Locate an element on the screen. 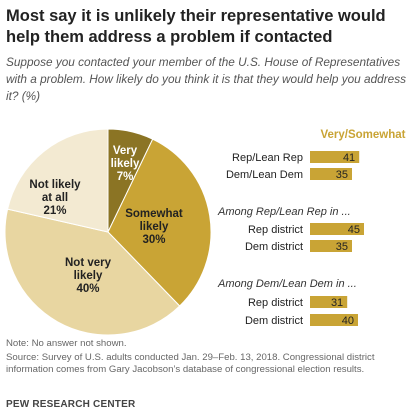 This screenshot has width=420, height=417. value-column-header: Very/Somewhat is located at coordinates (362, 135).